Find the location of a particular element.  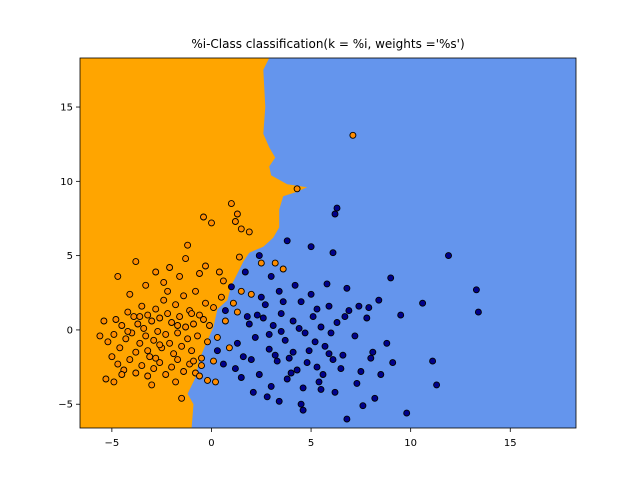

x-tick-label: 10 is located at coordinates (410, 443).